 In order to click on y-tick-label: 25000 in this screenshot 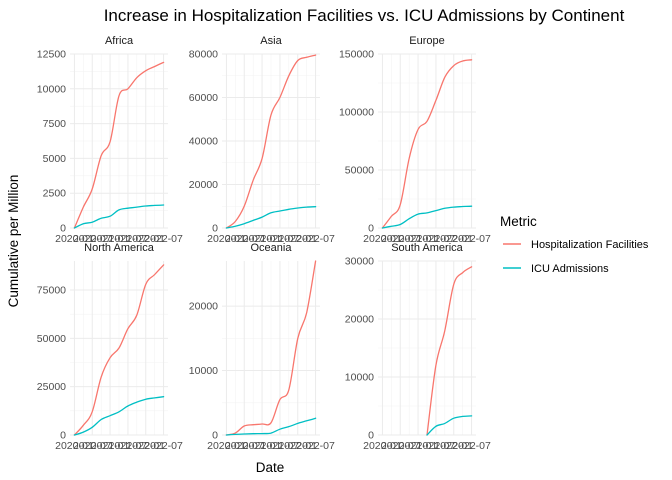, I will do `click(51, 387)`.